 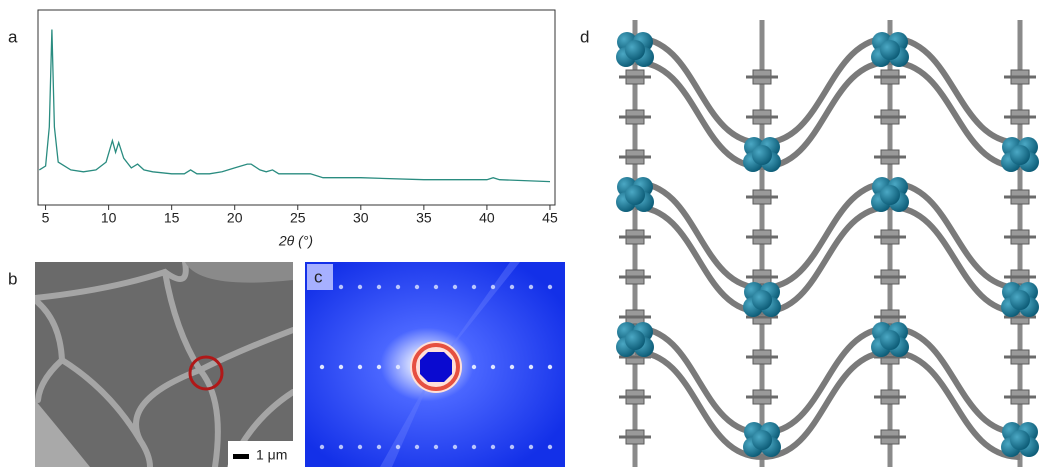 I want to click on x-tick-label: 35, so click(x=424, y=218).